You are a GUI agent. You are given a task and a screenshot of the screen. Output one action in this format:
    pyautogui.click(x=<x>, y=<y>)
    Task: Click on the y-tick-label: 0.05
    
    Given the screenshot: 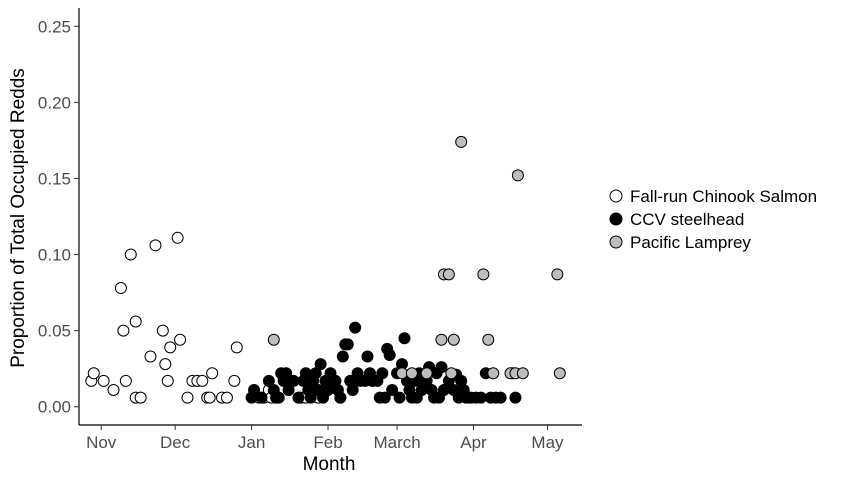 What is the action you would take?
    pyautogui.click(x=54, y=331)
    